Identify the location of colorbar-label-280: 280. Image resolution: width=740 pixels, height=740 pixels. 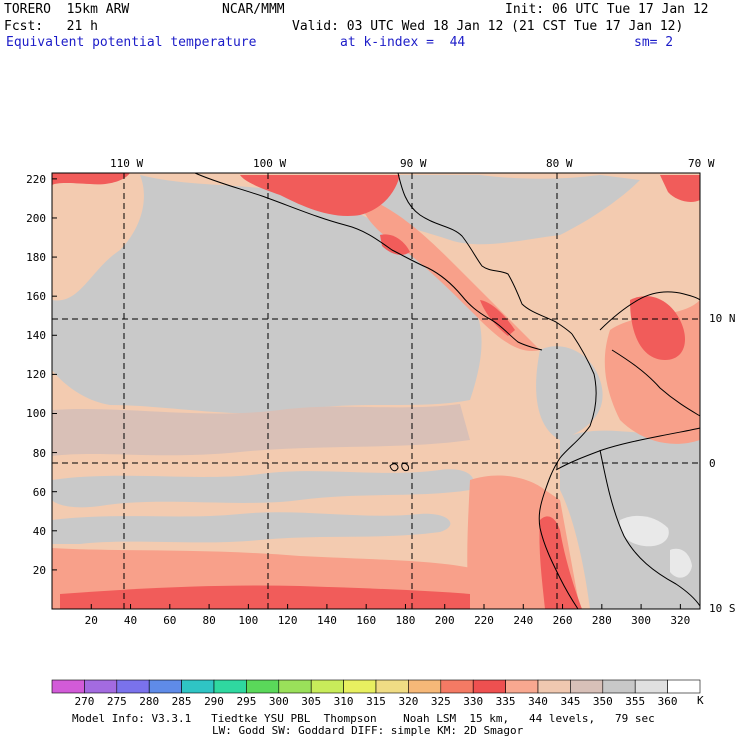
(149, 701).